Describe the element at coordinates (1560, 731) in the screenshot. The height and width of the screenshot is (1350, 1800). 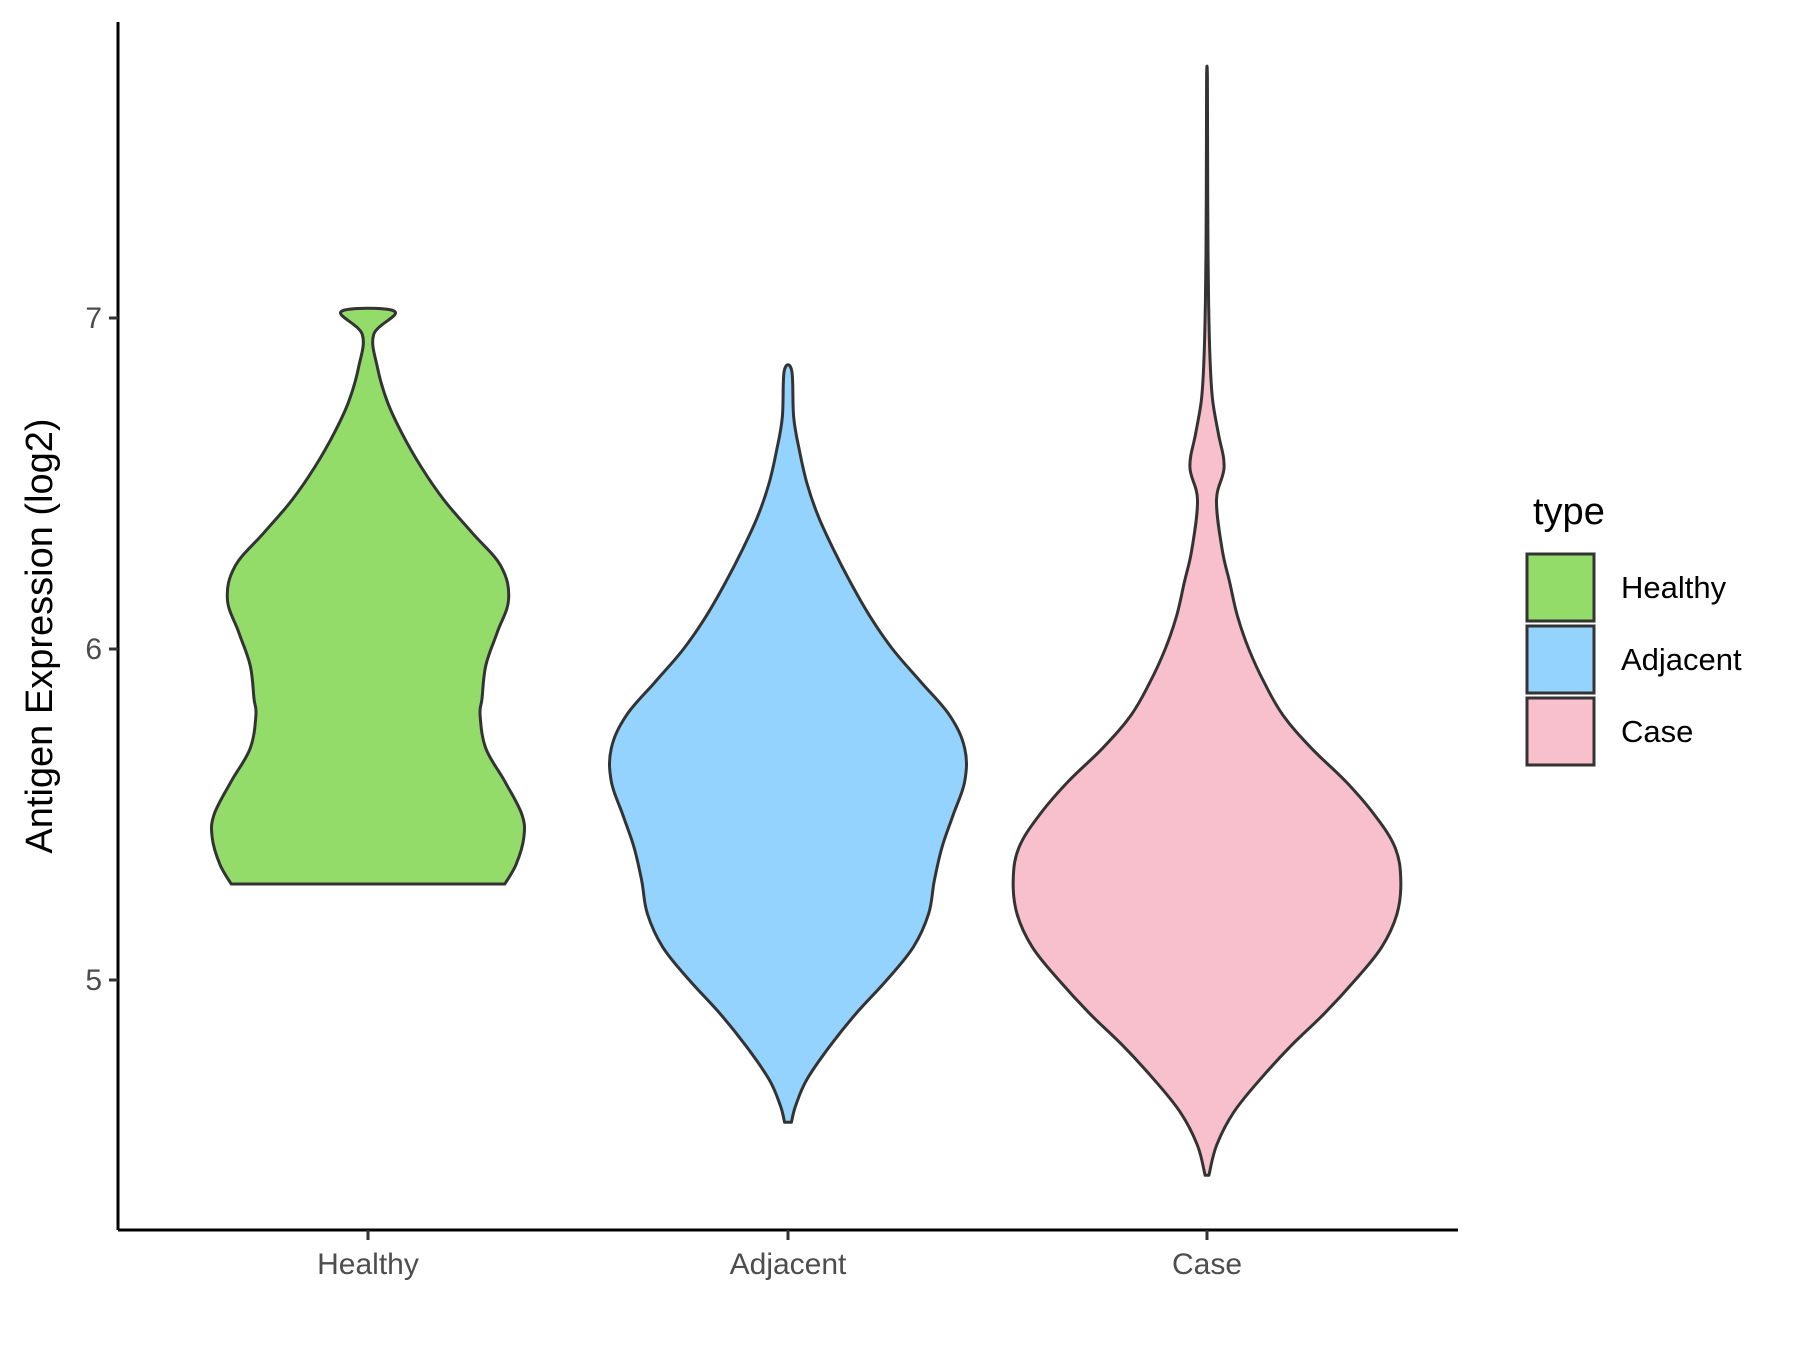
I see `legend-key-case` at that location.